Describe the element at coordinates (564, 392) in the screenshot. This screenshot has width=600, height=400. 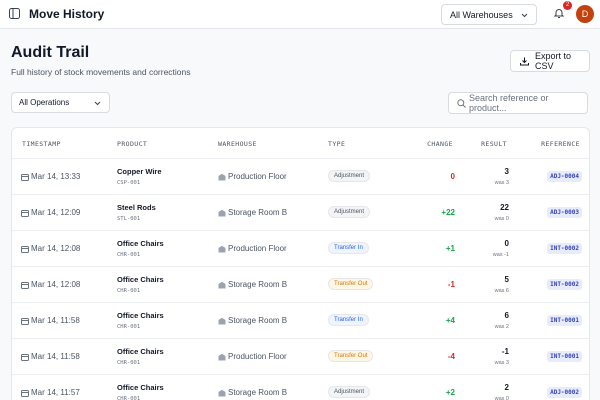
I see `reference-badge: ADJ-0002` at that location.